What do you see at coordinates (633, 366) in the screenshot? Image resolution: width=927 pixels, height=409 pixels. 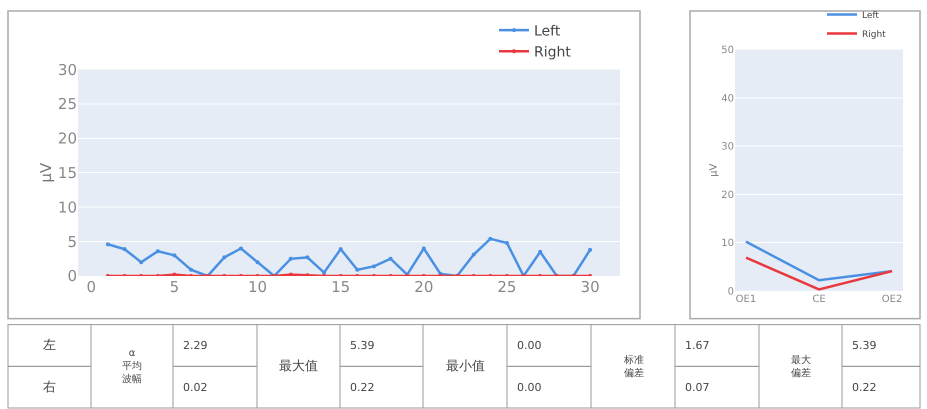 I see `text: 标准偏差` at bounding box center [633, 366].